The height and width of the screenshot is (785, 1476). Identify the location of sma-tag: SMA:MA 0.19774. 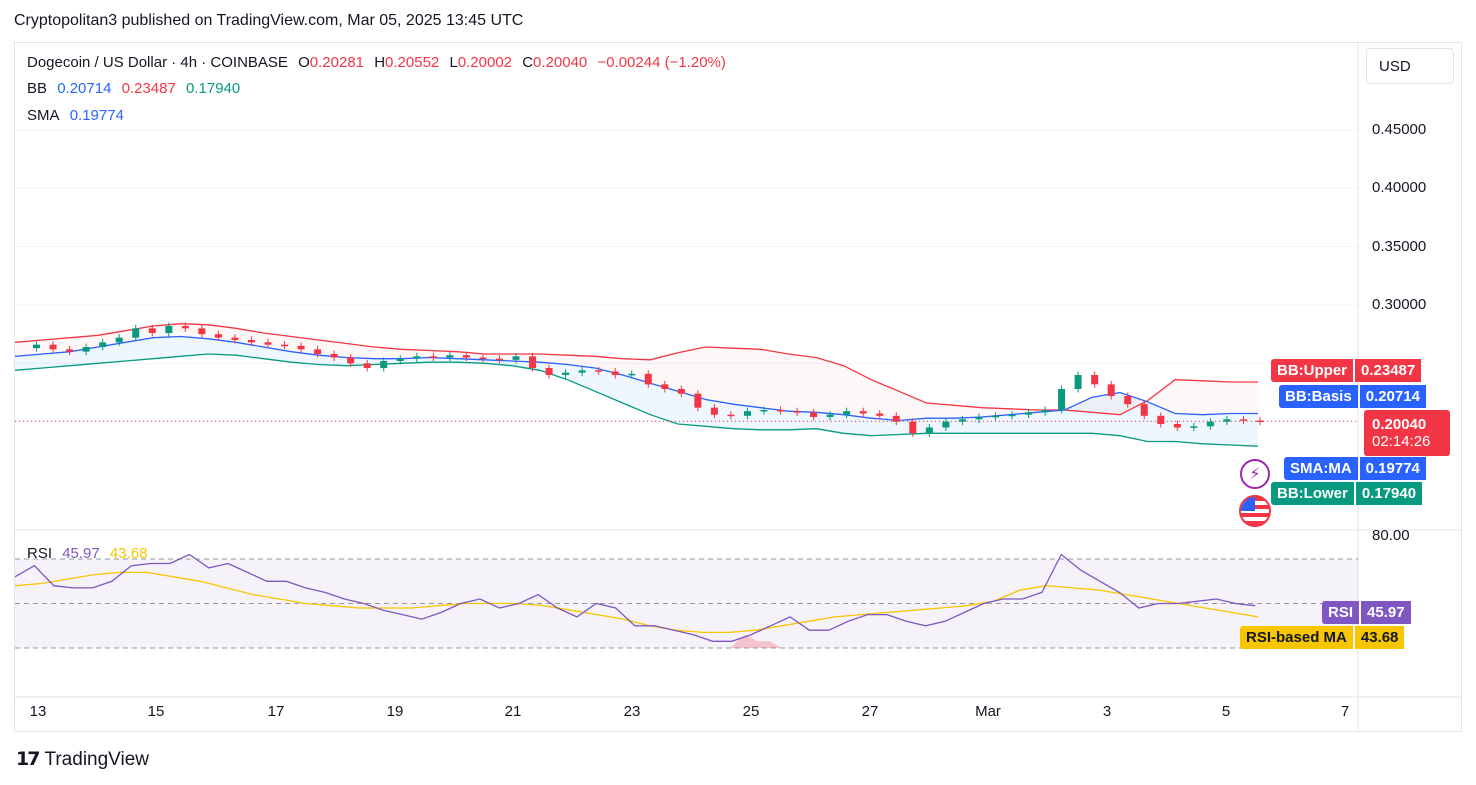
(1355, 468).